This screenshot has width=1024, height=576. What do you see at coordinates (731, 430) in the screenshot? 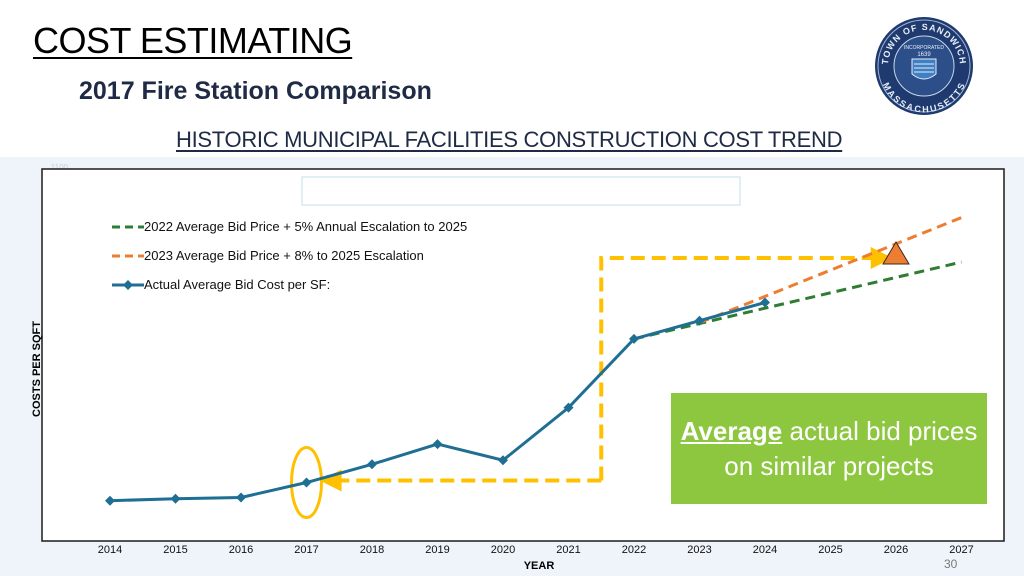
I see `callout-emphasis: Average` at bounding box center [731, 430].